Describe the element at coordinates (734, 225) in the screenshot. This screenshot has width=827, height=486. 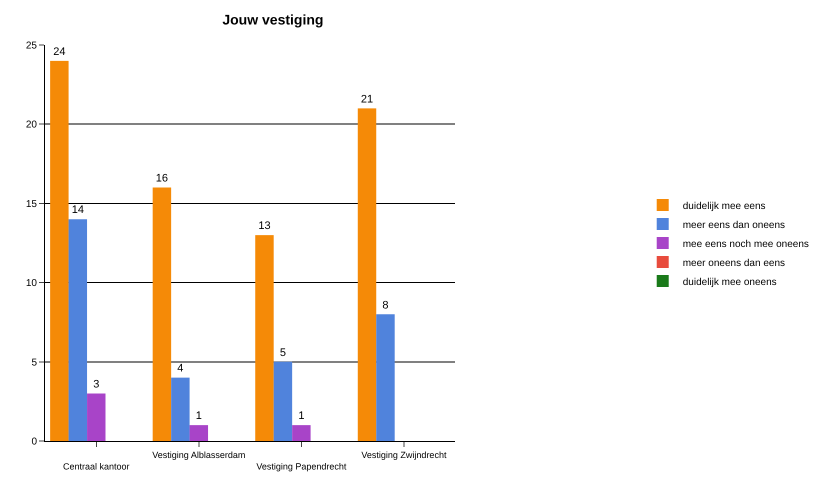
I see `legend-label: meer eens dan oneens` at that location.